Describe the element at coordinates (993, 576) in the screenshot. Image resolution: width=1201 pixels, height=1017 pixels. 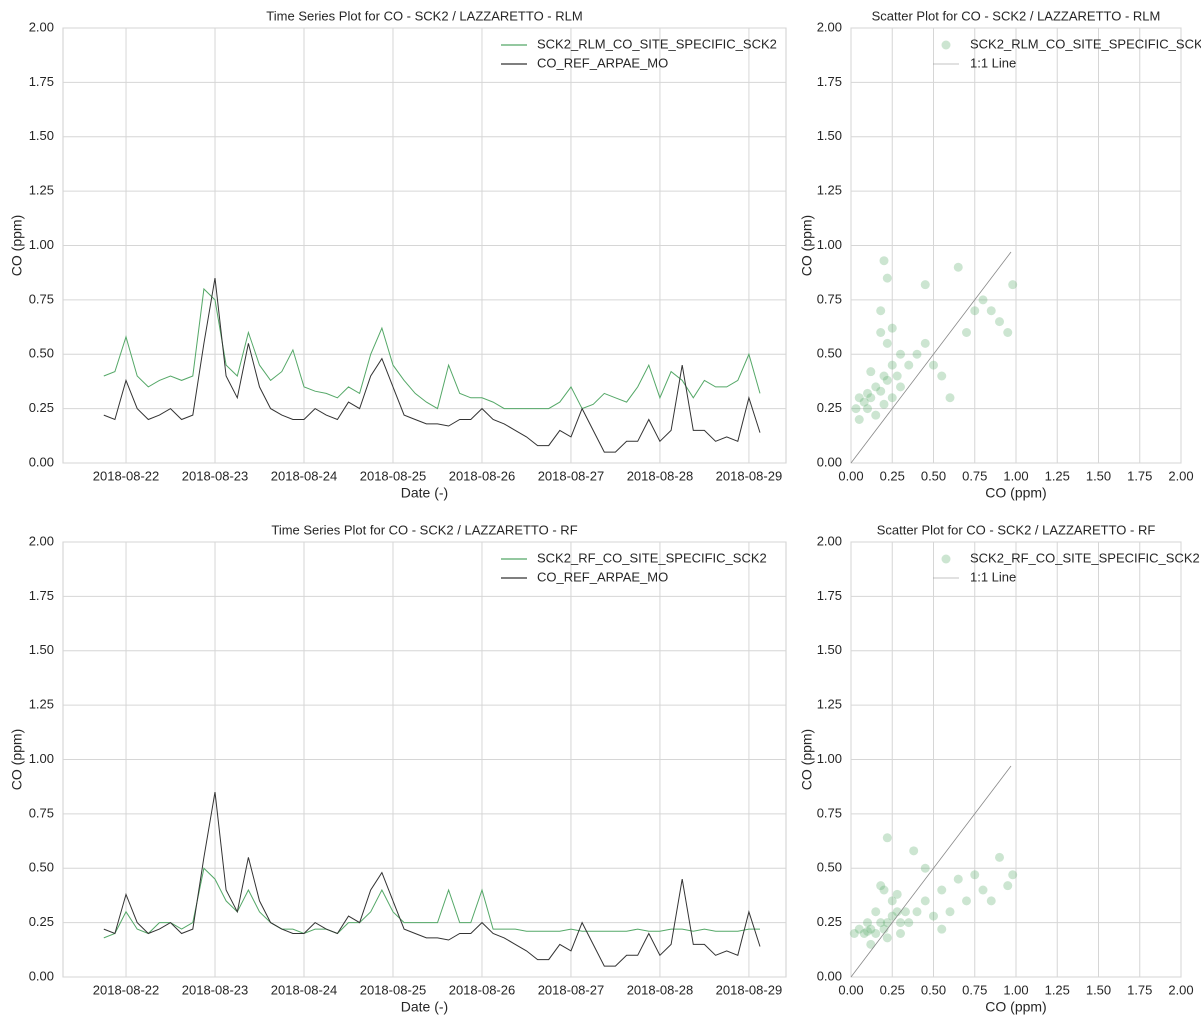
I see `legend-label: 1:1 Line` at that location.